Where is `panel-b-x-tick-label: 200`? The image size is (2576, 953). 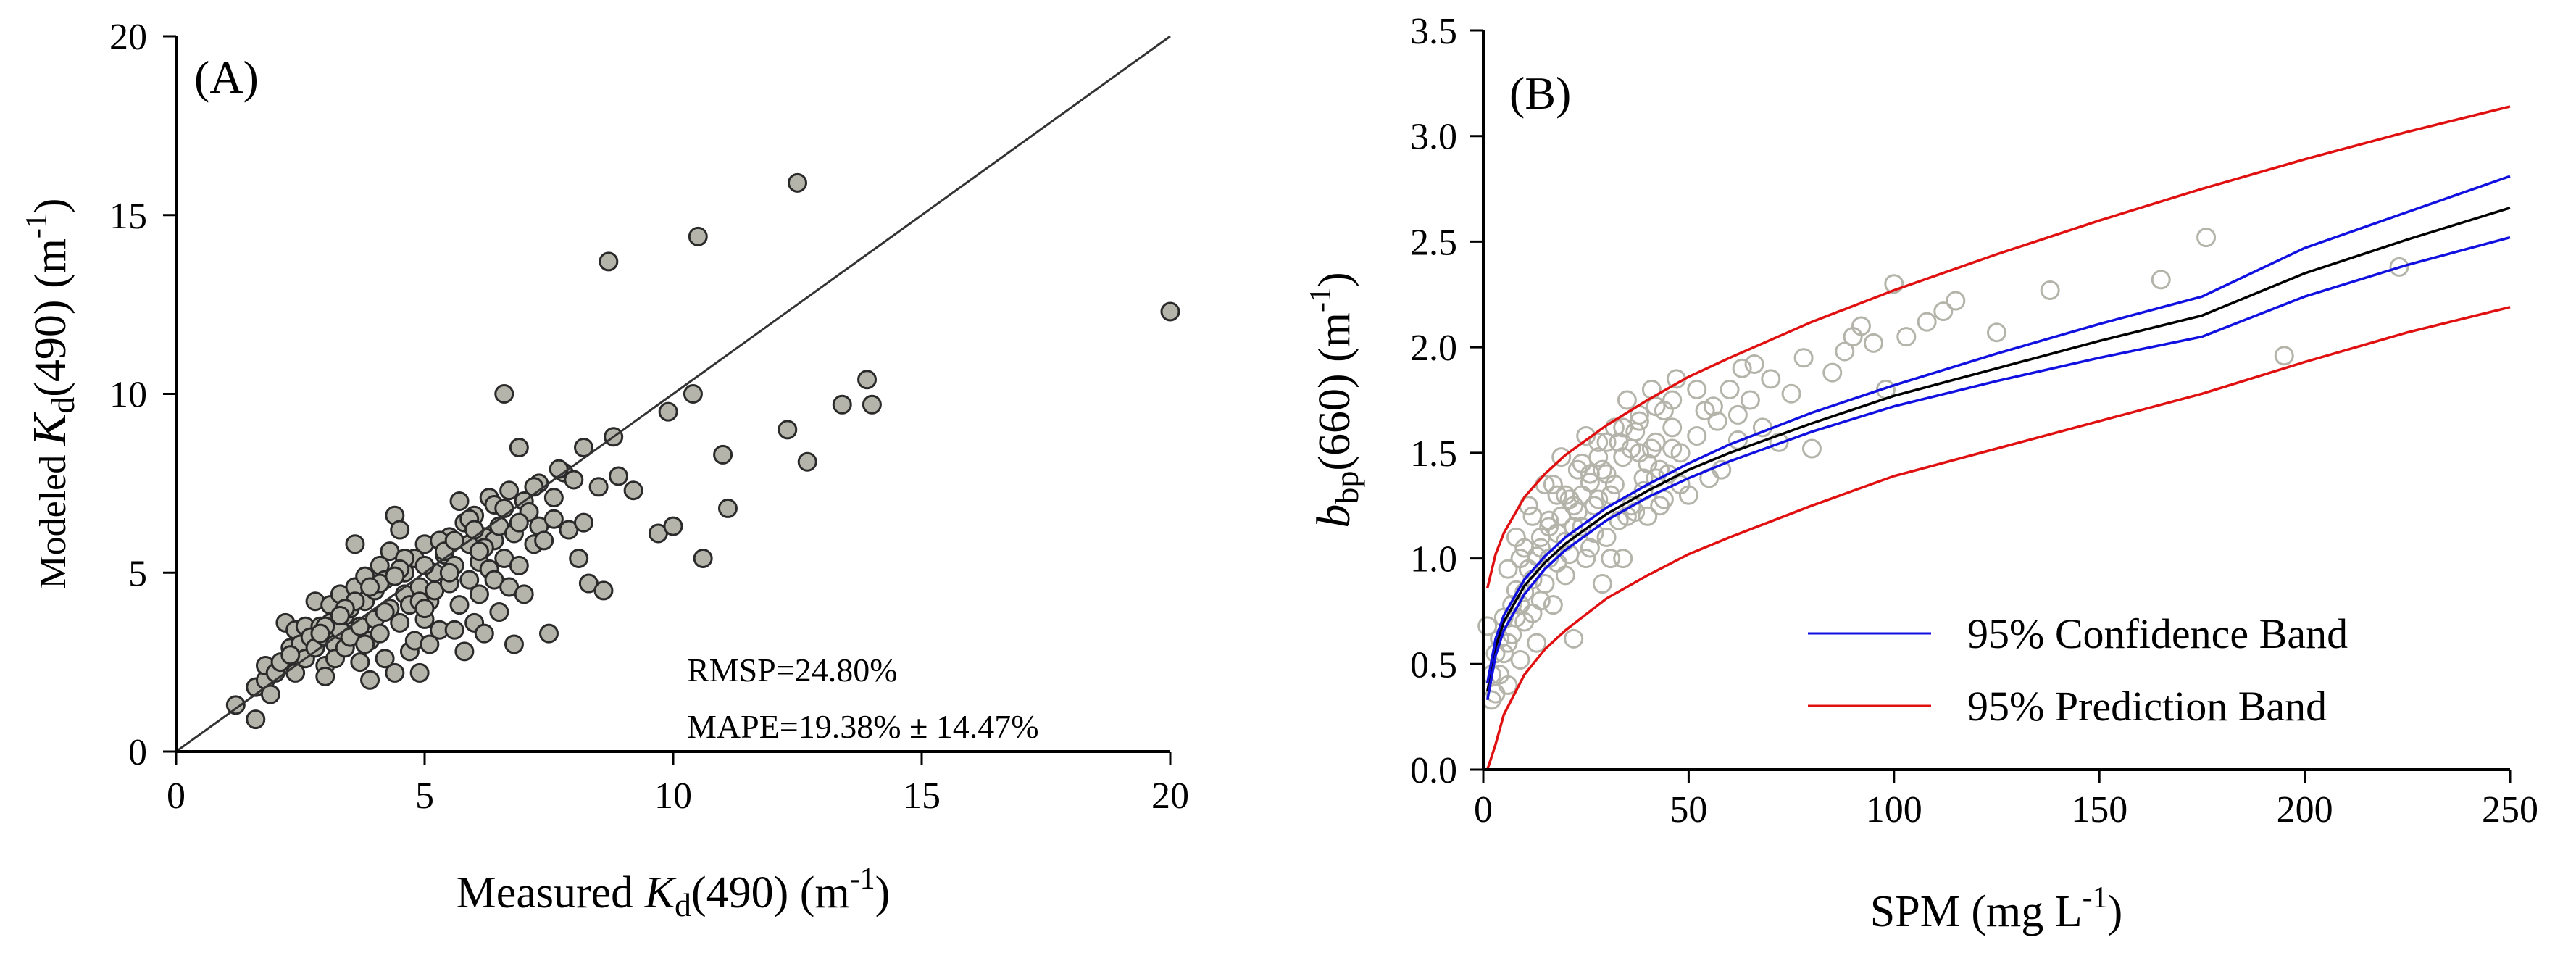
panel-b-x-tick-label: 200 is located at coordinates (2305, 810).